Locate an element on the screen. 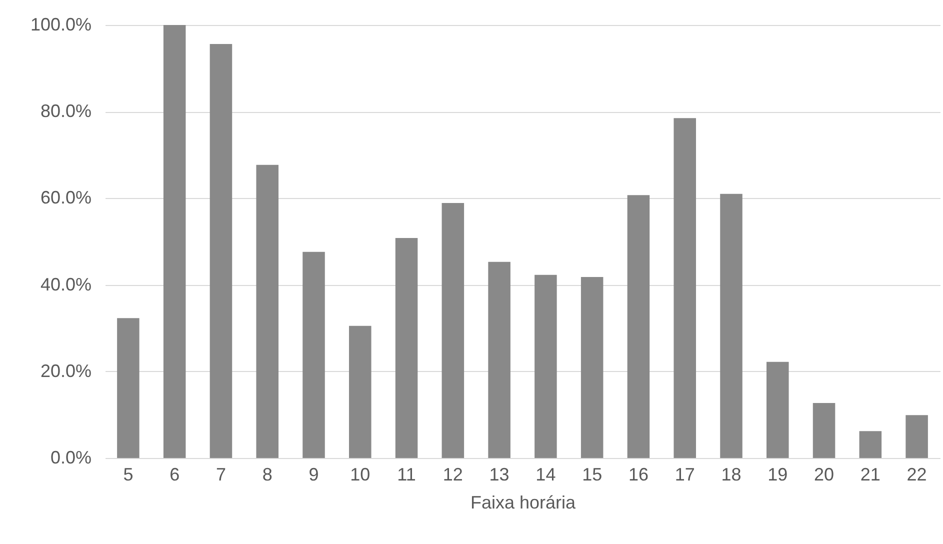 The height and width of the screenshot is (544, 943). x-tick-label: 18 is located at coordinates (731, 474).